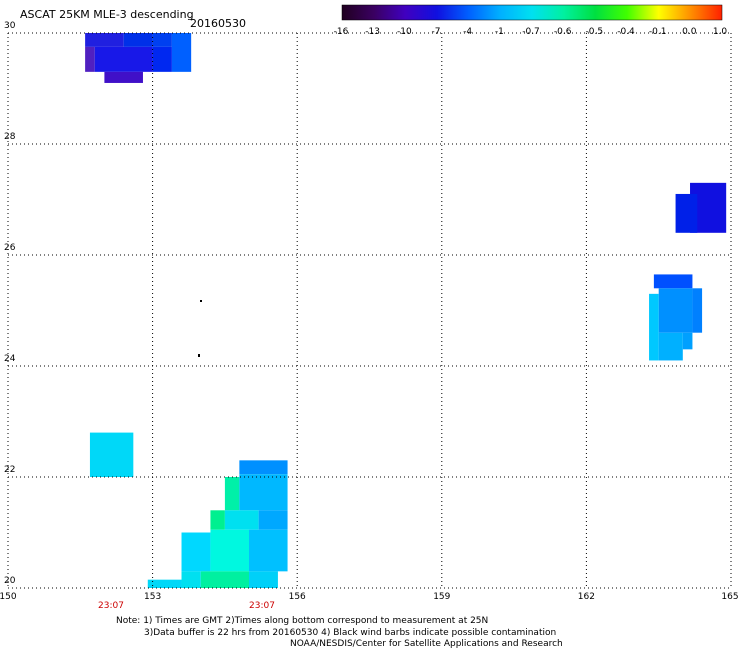  I want to click on map-title: ASCAT 25KM MLE-3 descending, so click(107, 14).